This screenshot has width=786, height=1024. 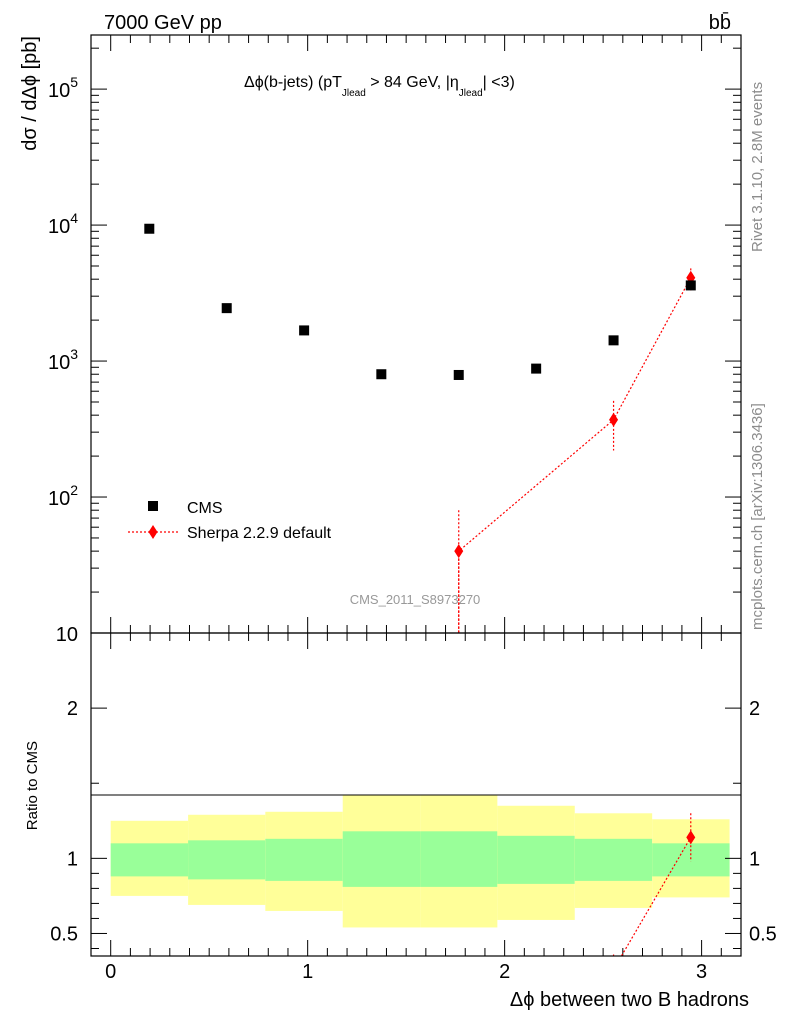 What do you see at coordinates (629, 1000) in the screenshot?
I see `x-axis-label: Δϕ between two B hadrons` at bounding box center [629, 1000].